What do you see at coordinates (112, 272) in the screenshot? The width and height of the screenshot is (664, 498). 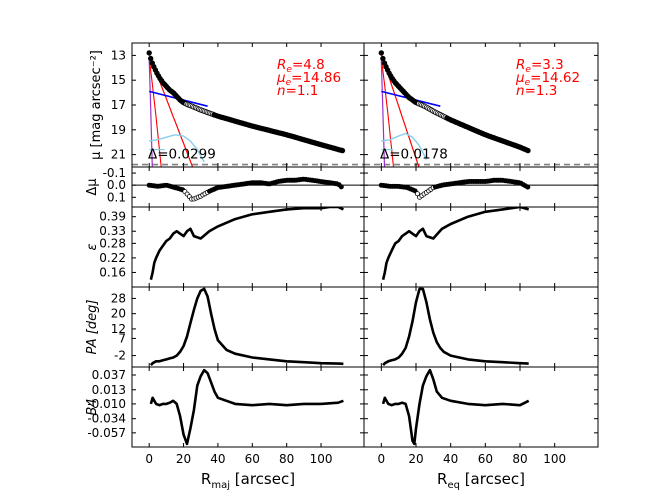 I see `y-tick-label: 0.16` at bounding box center [112, 272].